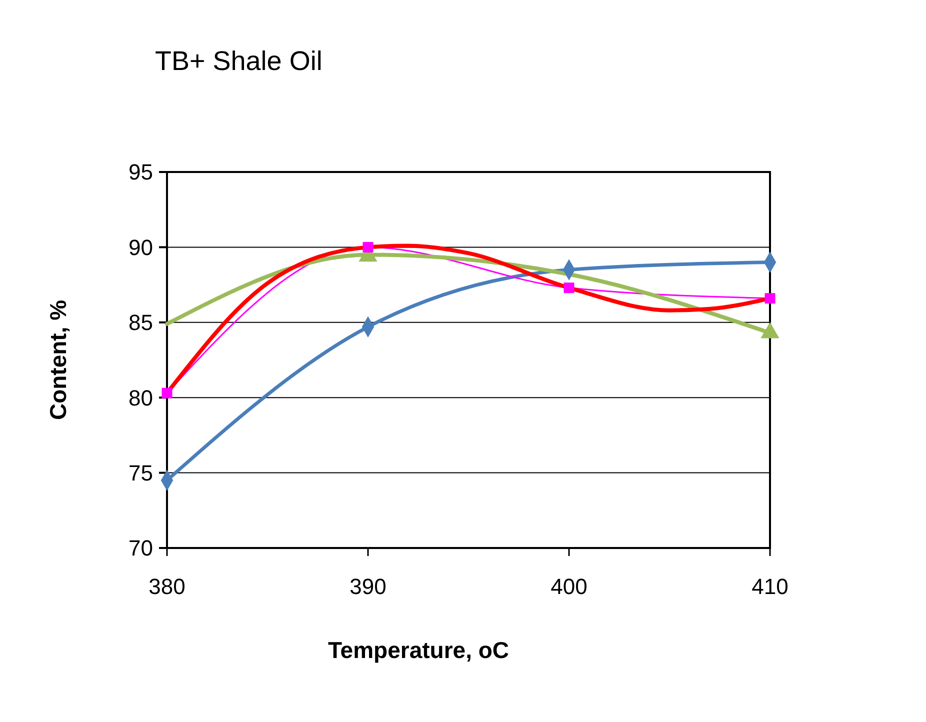 This screenshot has width=926, height=722. What do you see at coordinates (140, 397) in the screenshot?
I see `y-tick-label: 80` at bounding box center [140, 397].